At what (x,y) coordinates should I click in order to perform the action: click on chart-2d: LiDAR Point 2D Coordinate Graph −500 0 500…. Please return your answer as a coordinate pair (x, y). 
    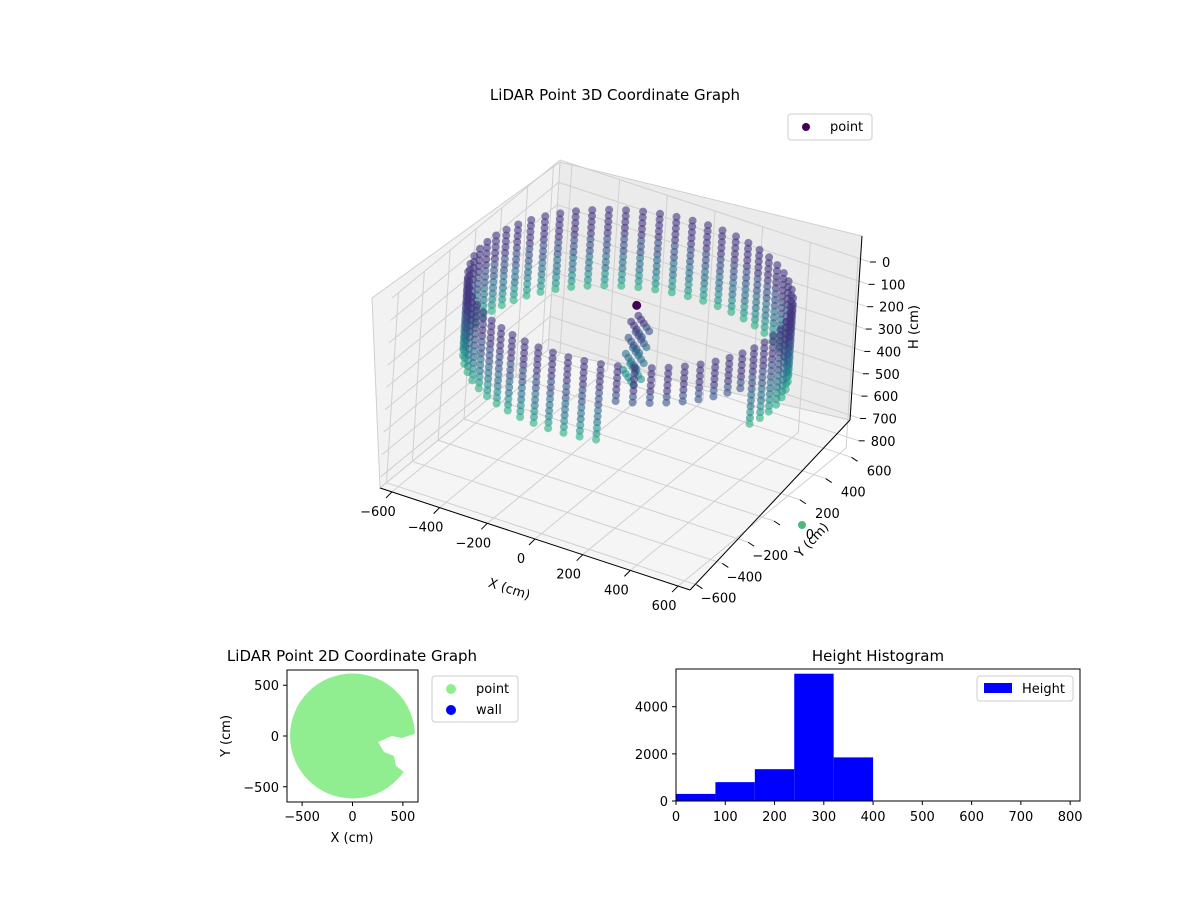
    Looking at the image, I should click on (369, 746).